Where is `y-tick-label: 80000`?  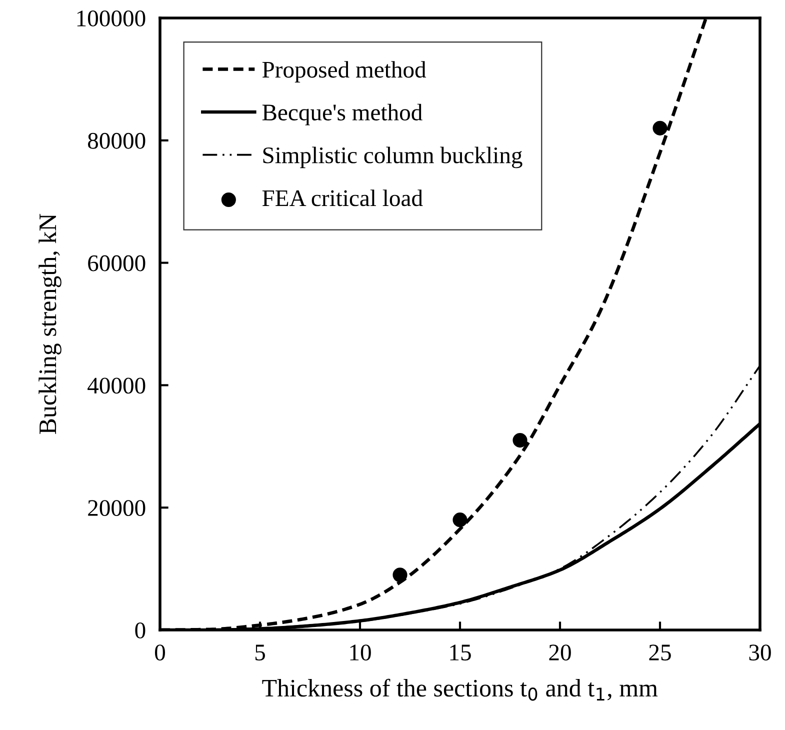 y-tick-label: 80000 is located at coordinates (117, 140).